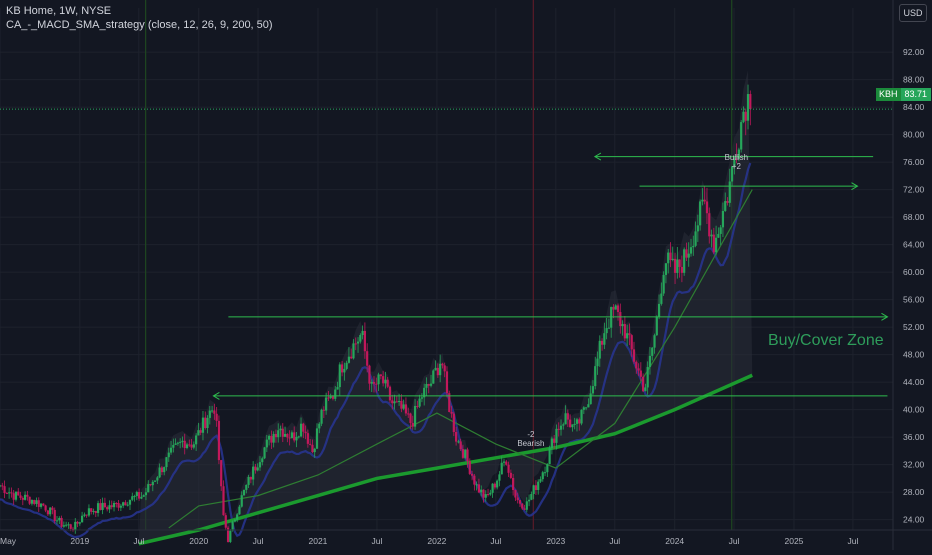  I want to click on price-tick-label: 92.00, so click(914, 52).